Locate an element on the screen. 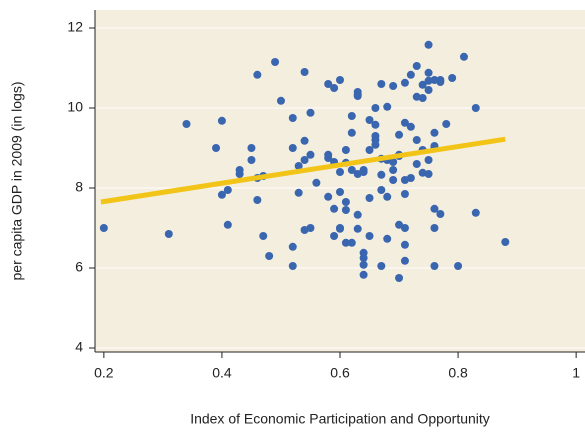 This screenshot has width=585, height=434. x-tick-label: 0.4 is located at coordinates (222, 373).